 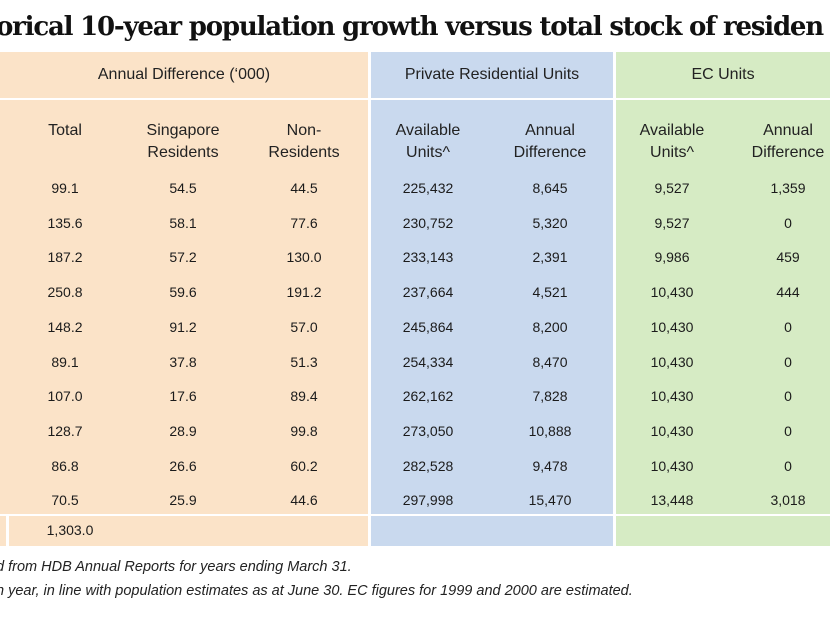 What do you see at coordinates (550, 141) in the screenshot?
I see `col-header-private-annual-difference: Annual Difference` at bounding box center [550, 141].